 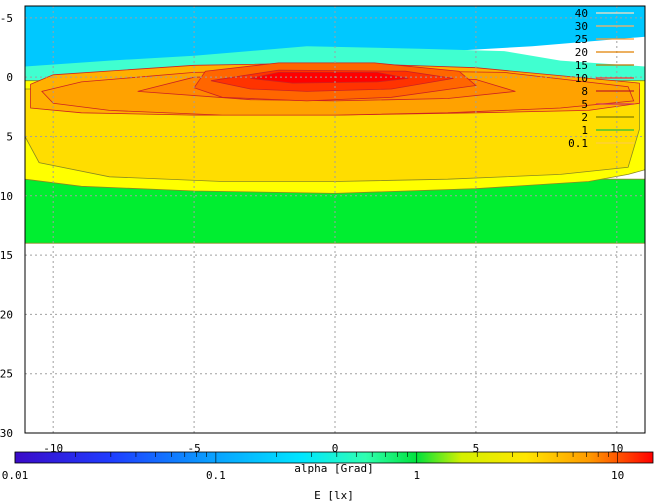 What do you see at coordinates (584, 117) in the screenshot?
I see `legend-label: 2` at bounding box center [584, 117].